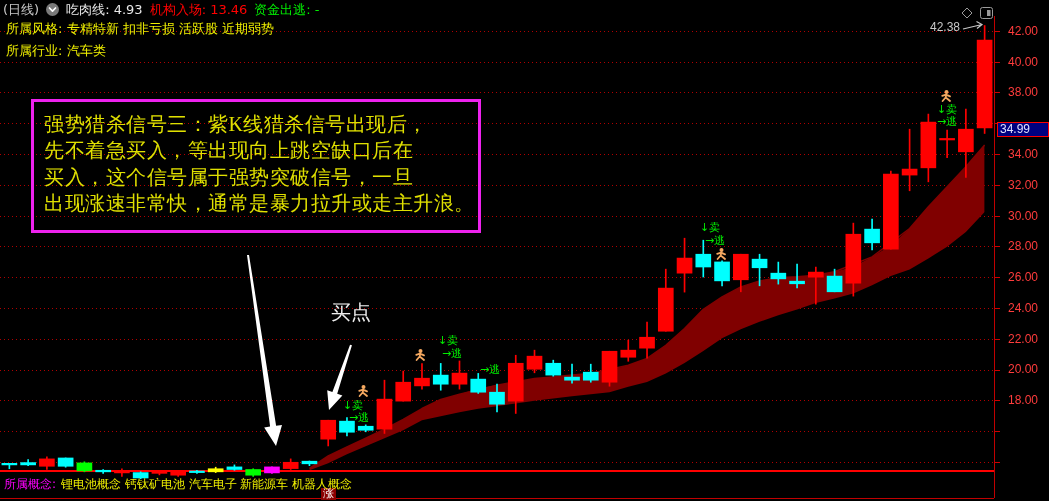 This screenshot has height=501, width=1049. What do you see at coordinates (1023, 277) in the screenshot?
I see `y-tick-label: 26.00` at bounding box center [1023, 277].